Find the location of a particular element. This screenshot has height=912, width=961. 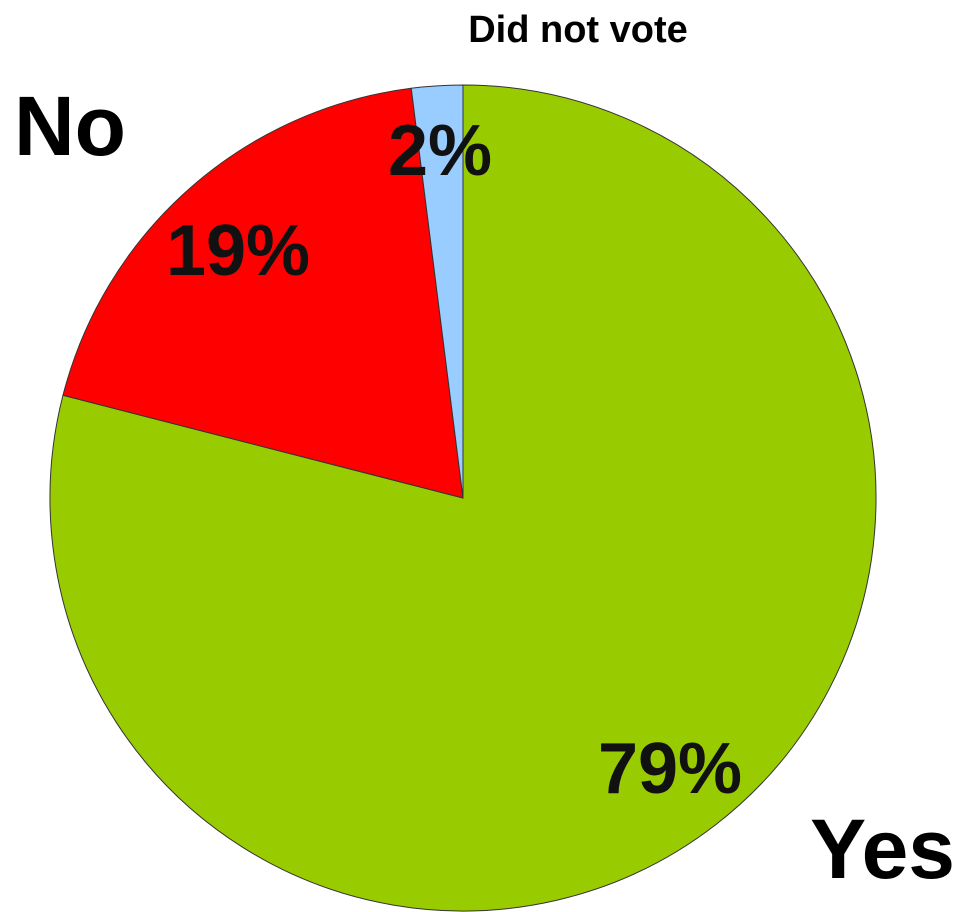

pie-slice-did-not-vote is located at coordinates (437, 291).